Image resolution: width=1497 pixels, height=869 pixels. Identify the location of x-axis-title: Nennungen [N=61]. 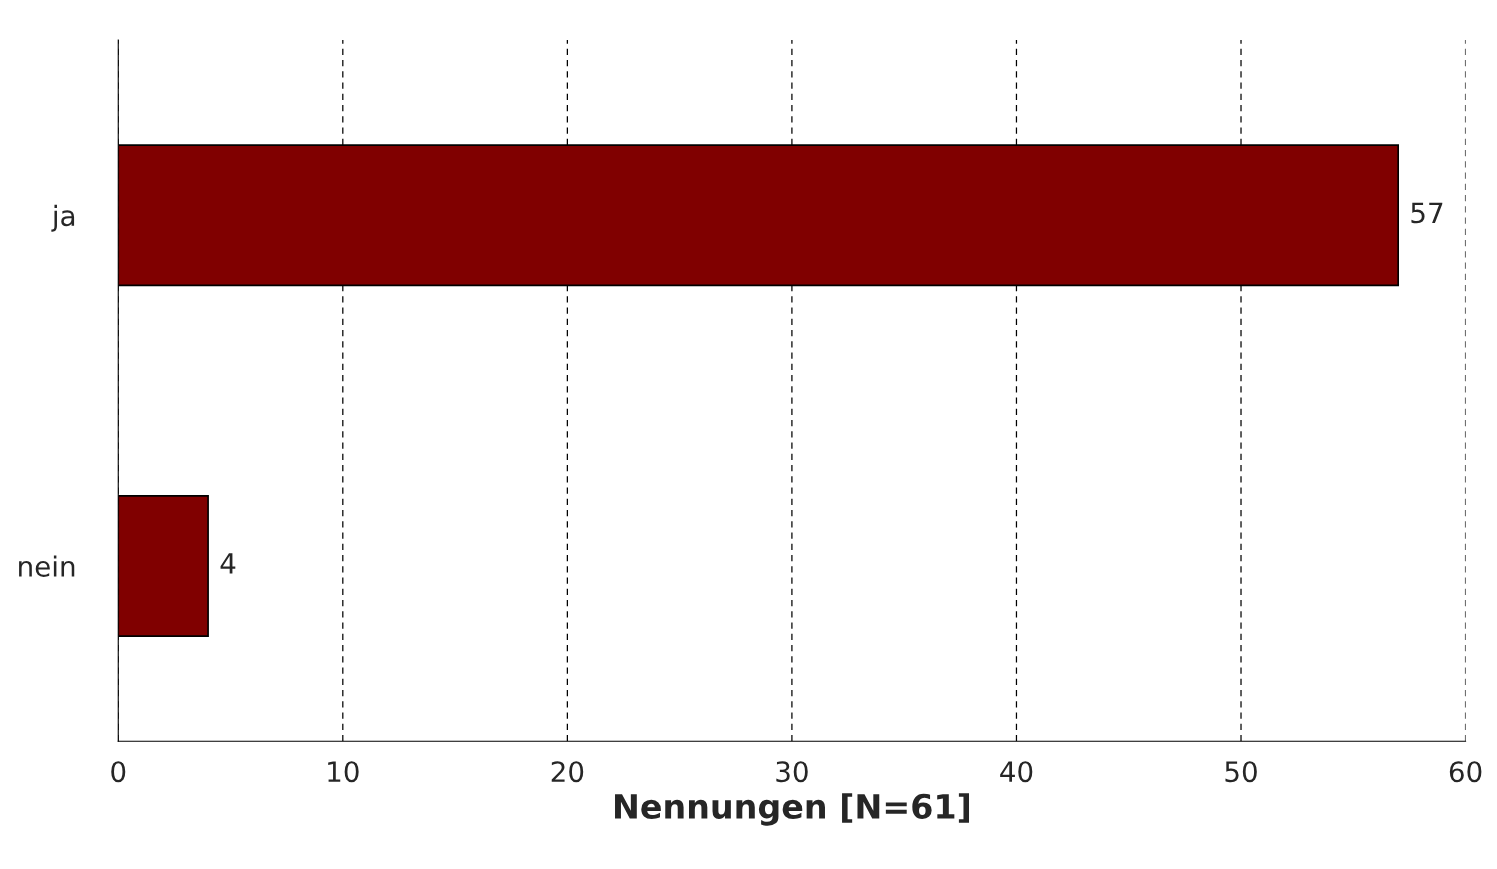
(792, 809).